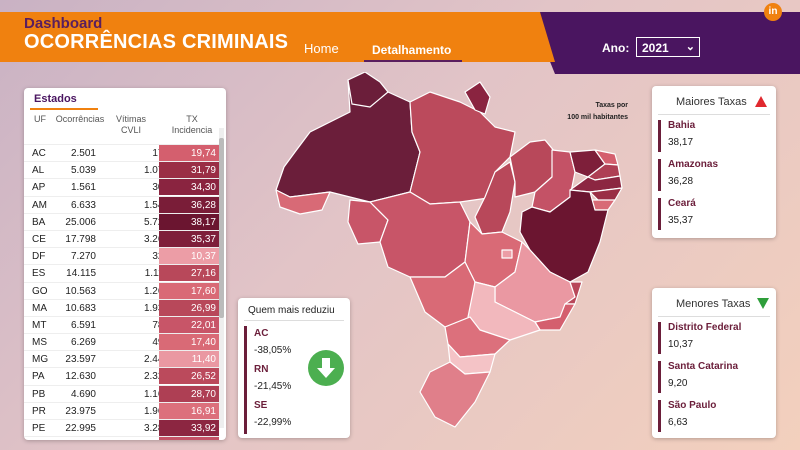 This screenshot has width=800, height=450. I want to click on highest-name: Ceará, so click(682, 203).